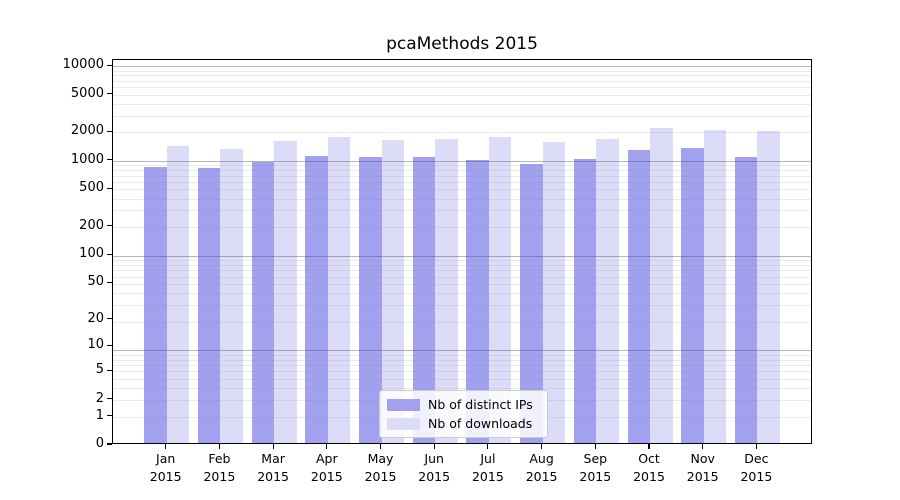  I want to click on y-tick-label: 100, so click(91, 254).